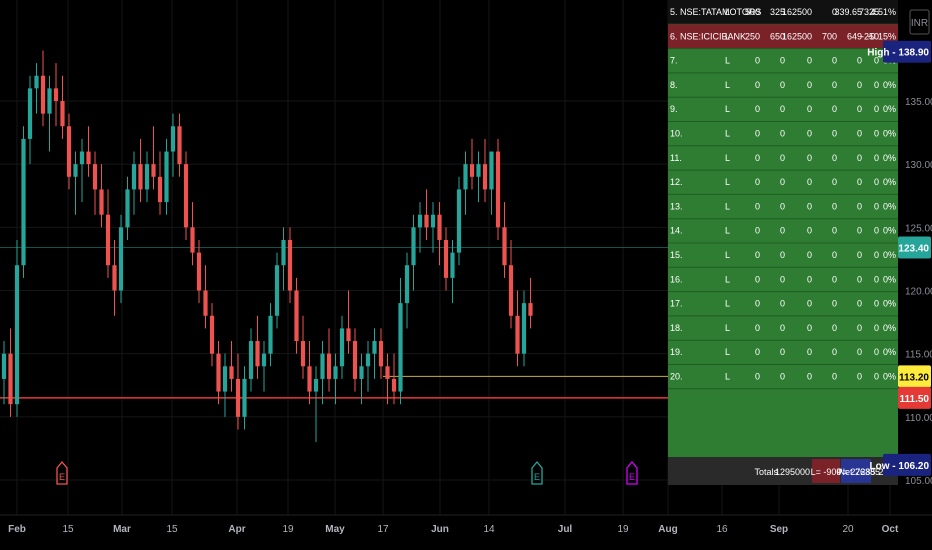  I want to click on table-cell: 162500, so click(797, 12).